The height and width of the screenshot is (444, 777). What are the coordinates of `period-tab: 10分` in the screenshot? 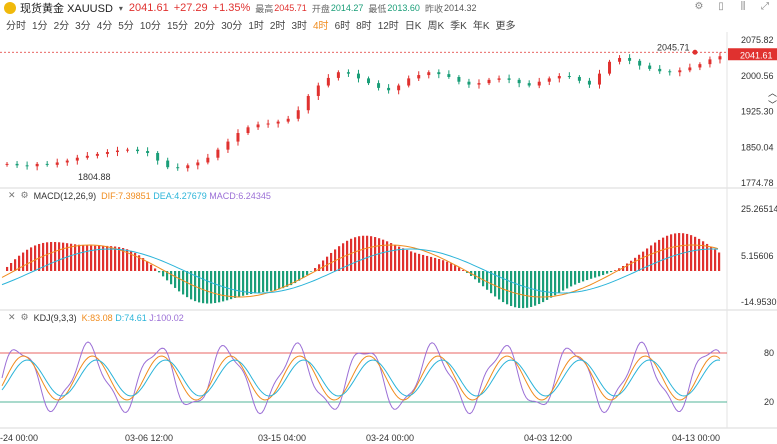 It's located at (150, 26).